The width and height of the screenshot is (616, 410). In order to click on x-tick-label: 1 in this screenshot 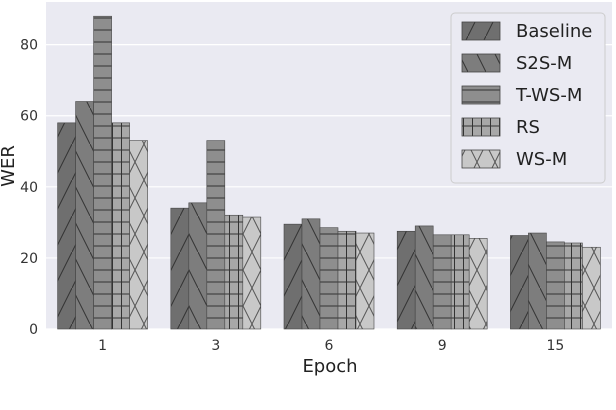, I will do `click(102, 346)`.